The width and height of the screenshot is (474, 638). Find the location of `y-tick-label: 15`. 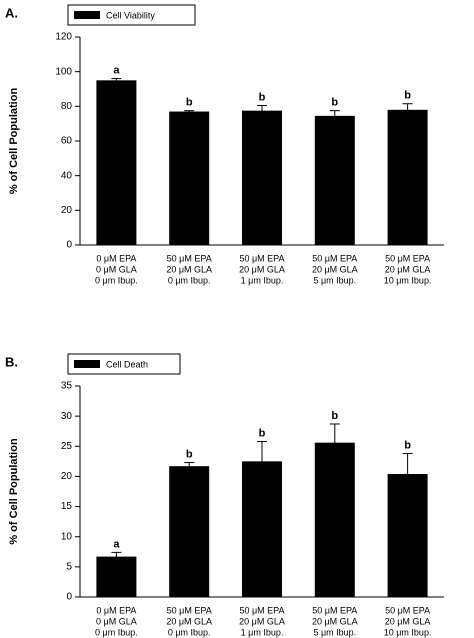

y-tick-label: 15 is located at coordinates (67, 506).